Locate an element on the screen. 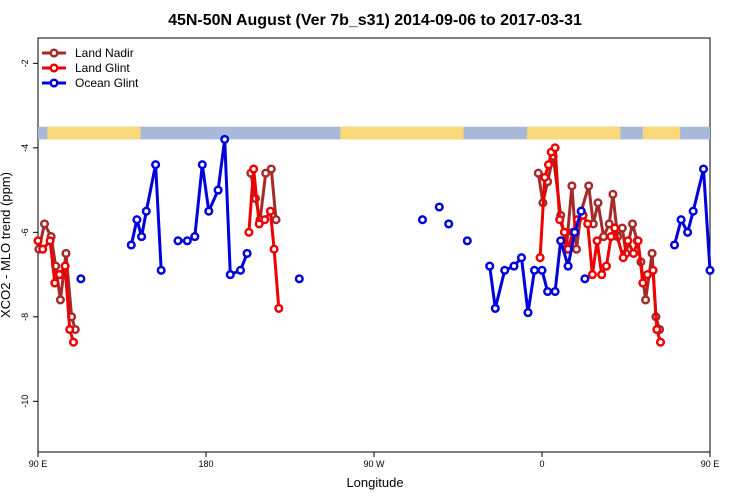 The height and width of the screenshot is (500, 750). x-axis-label: Longitude is located at coordinates (374, 482).